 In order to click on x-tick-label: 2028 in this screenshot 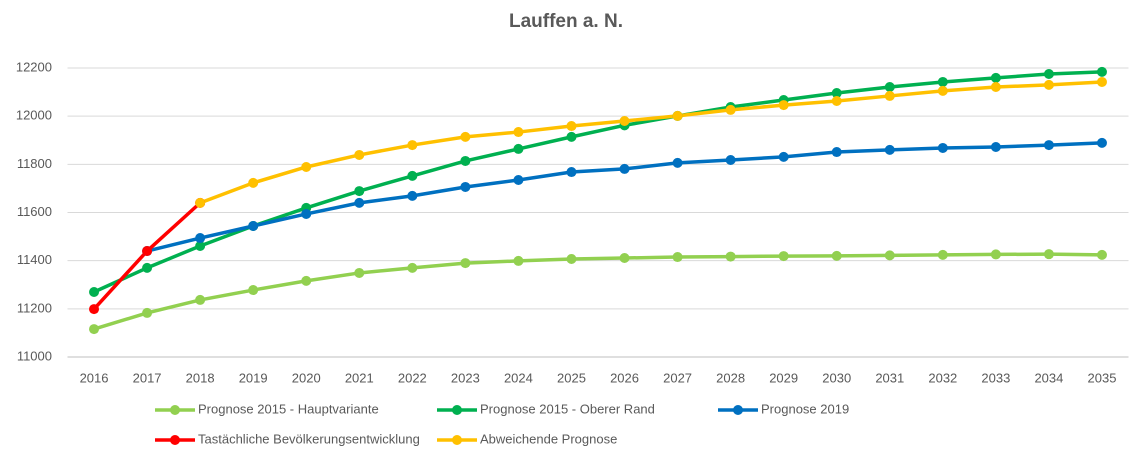, I will do `click(730, 377)`.